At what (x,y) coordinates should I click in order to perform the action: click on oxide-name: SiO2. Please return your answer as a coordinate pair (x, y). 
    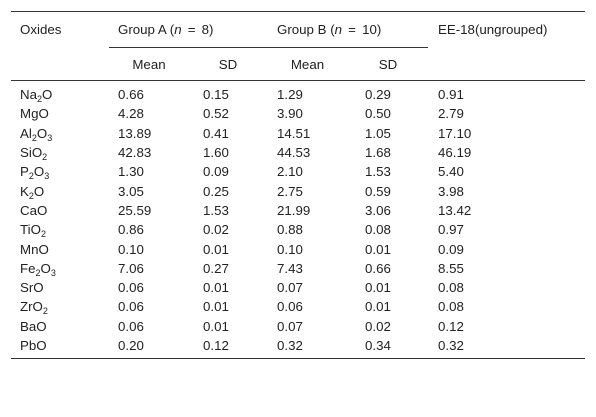
    Looking at the image, I should click on (34, 154).